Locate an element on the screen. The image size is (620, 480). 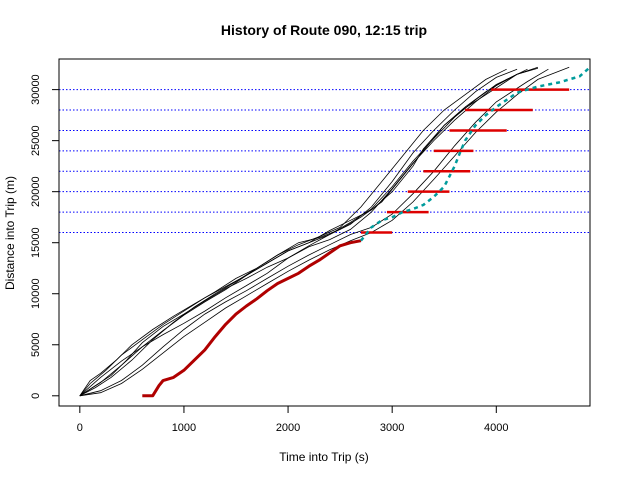
y-tick-label: 20000 is located at coordinates (36, 191).